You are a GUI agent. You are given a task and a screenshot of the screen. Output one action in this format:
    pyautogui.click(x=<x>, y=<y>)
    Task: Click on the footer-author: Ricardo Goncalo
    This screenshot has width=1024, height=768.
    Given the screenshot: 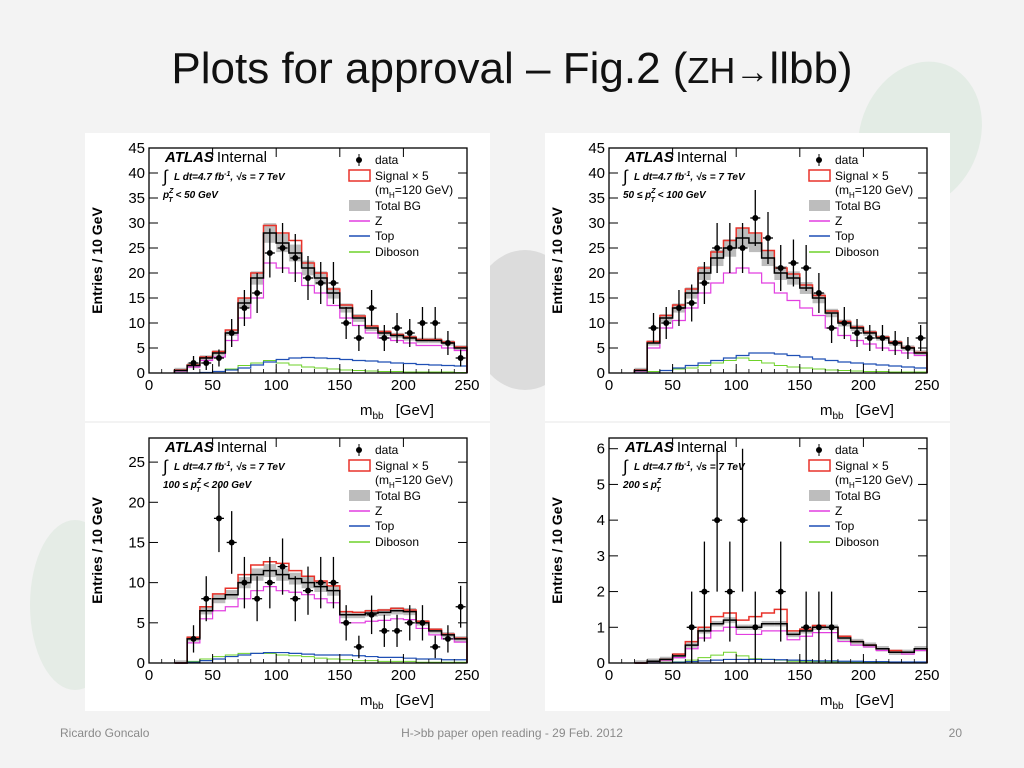 What is the action you would take?
    pyautogui.click(x=105, y=733)
    